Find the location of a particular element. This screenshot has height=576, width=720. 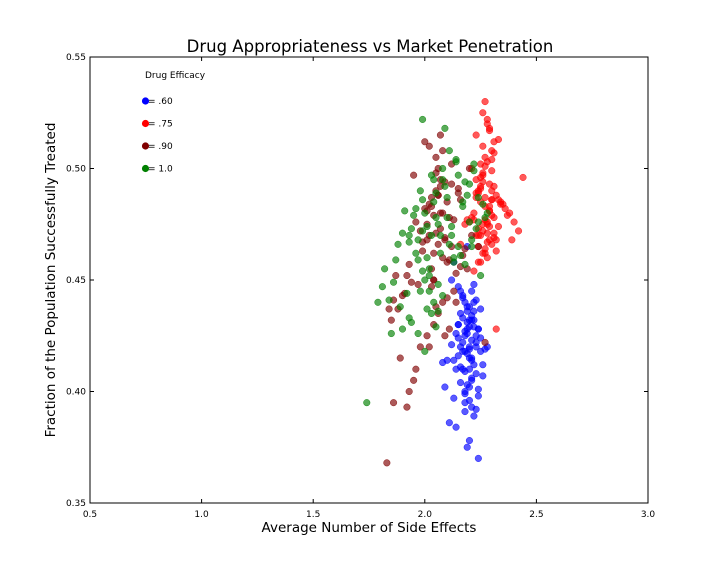

y-tick-label: 0.45 is located at coordinates (76, 281).